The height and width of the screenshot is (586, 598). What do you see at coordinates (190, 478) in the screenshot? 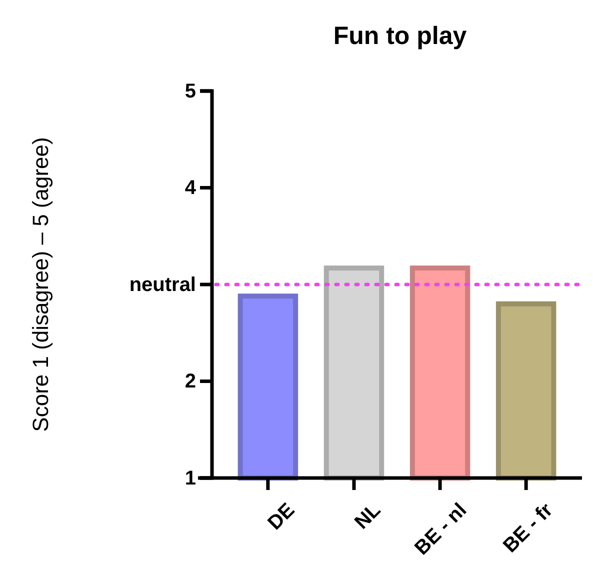
I see `y-tick-label: 1` at bounding box center [190, 478].